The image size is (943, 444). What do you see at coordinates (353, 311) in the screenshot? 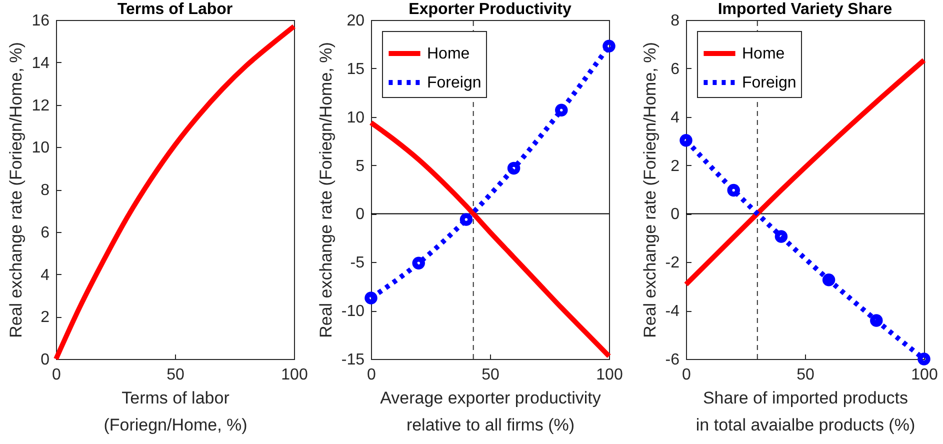
I see `y-tick-label: -10` at bounding box center [353, 311].